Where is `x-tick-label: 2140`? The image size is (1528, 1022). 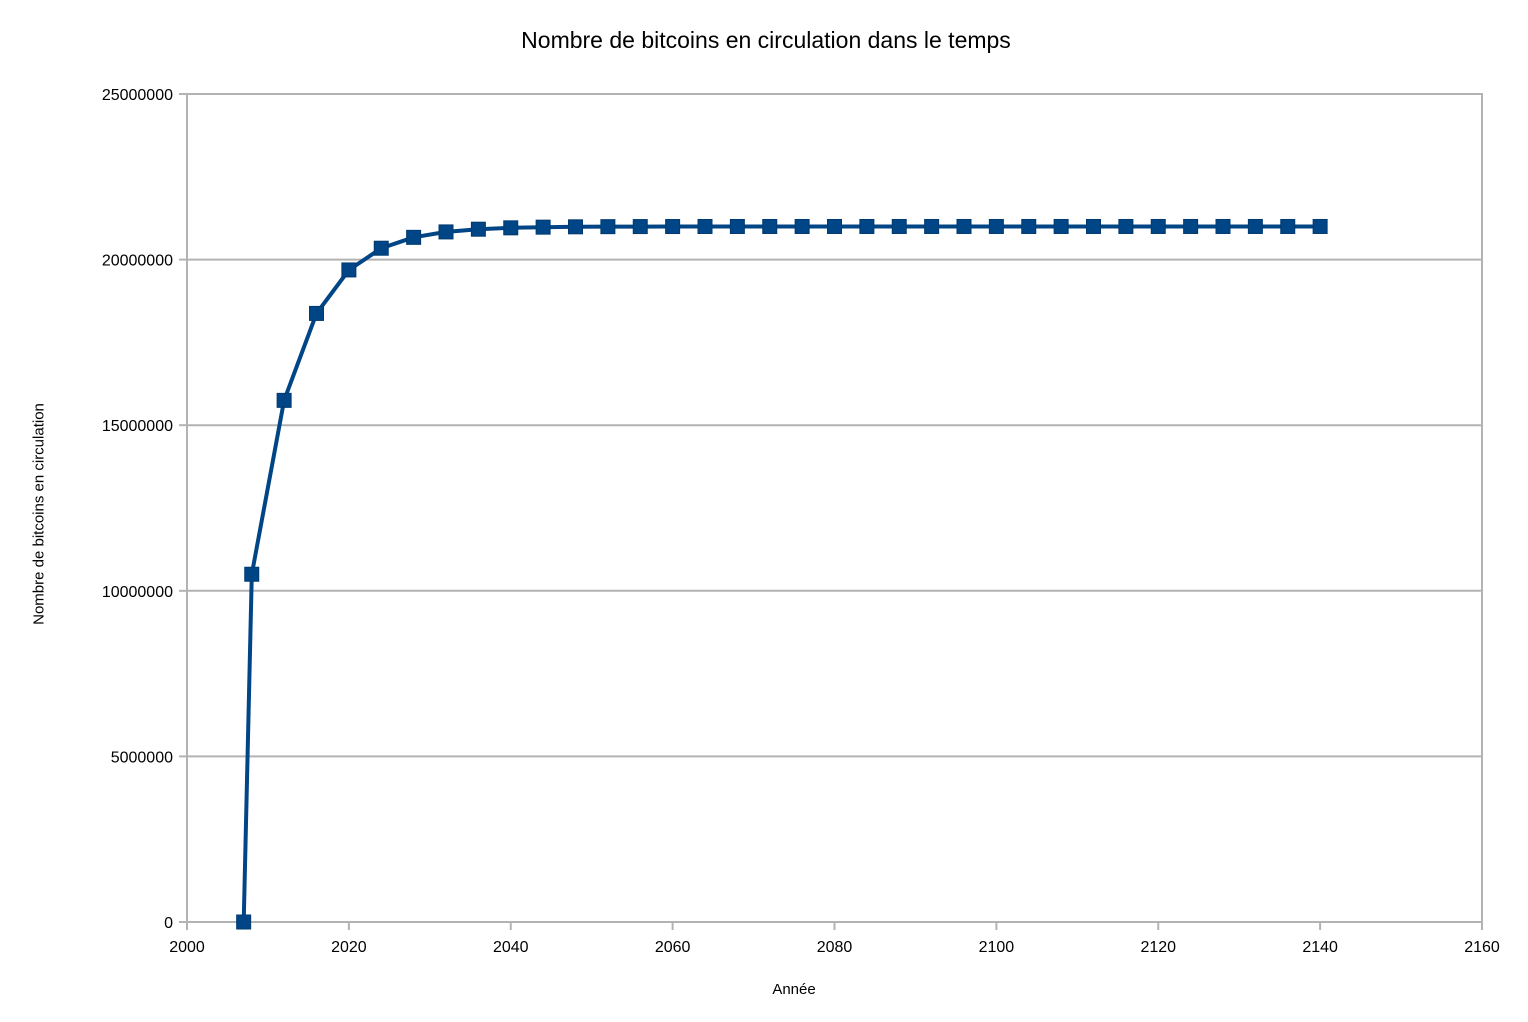 x-tick-label: 2140 is located at coordinates (1320, 947).